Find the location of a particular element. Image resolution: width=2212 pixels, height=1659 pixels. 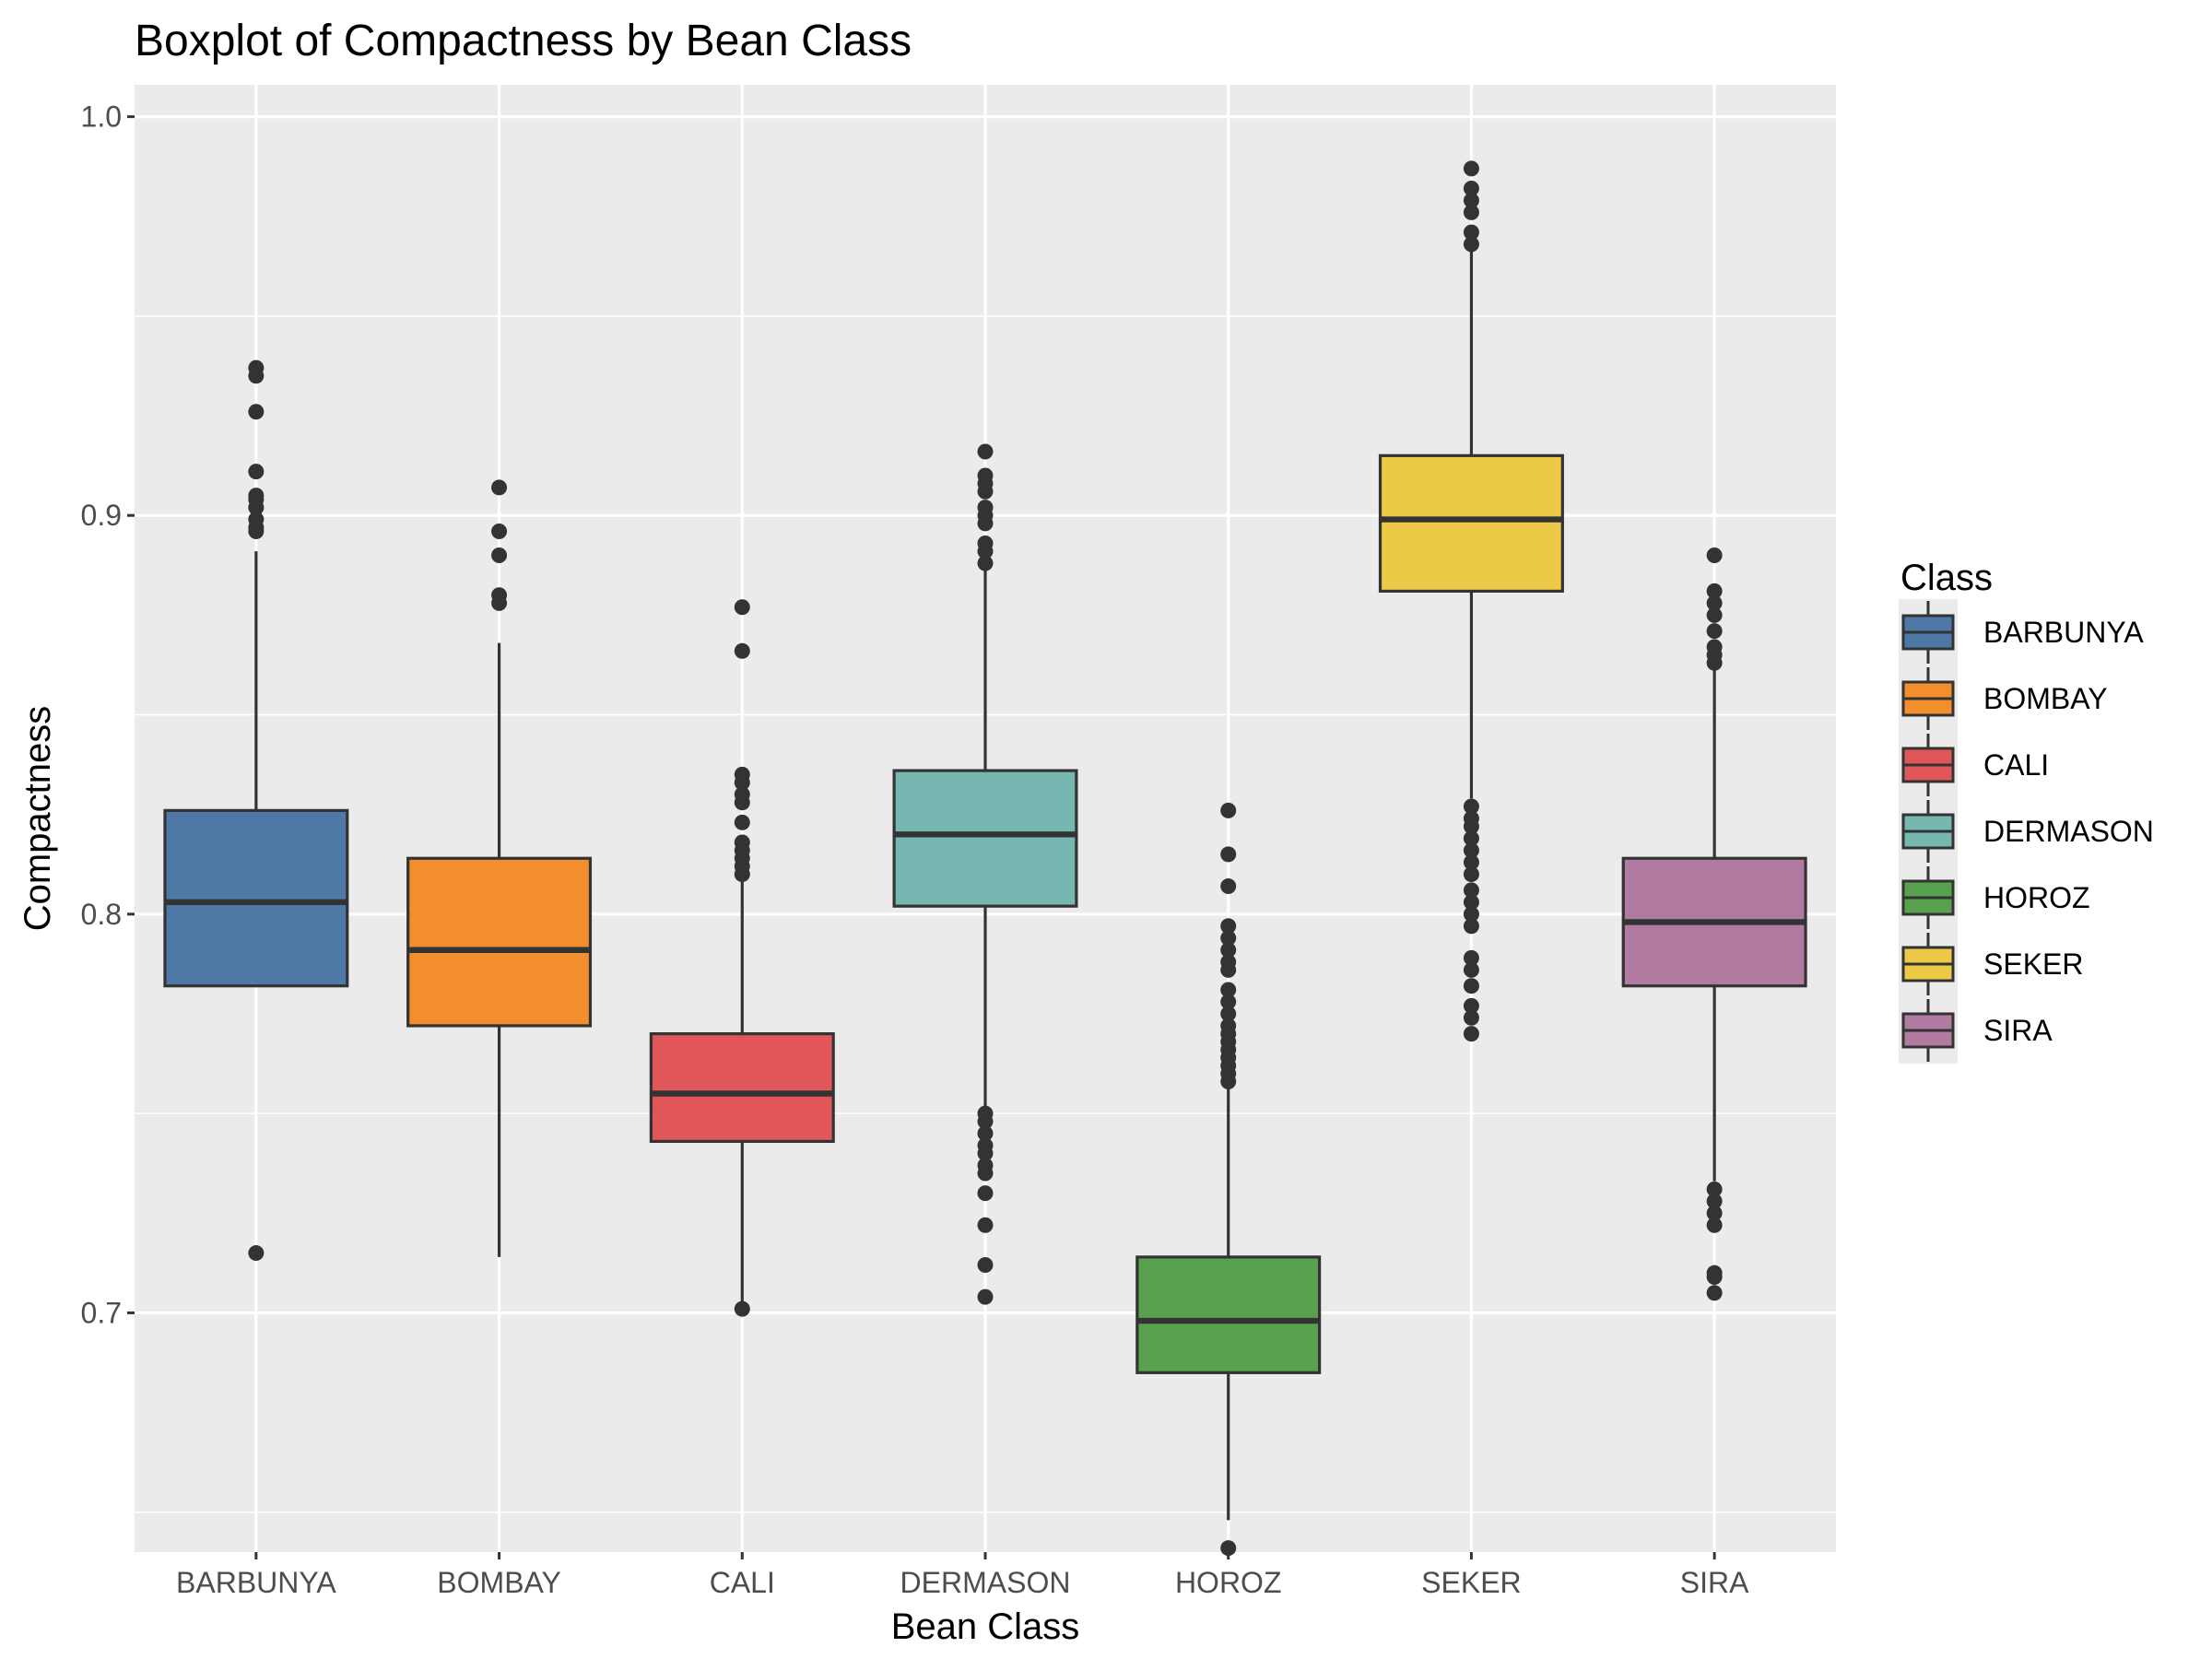

box-group-sira is located at coordinates (1714, 924).